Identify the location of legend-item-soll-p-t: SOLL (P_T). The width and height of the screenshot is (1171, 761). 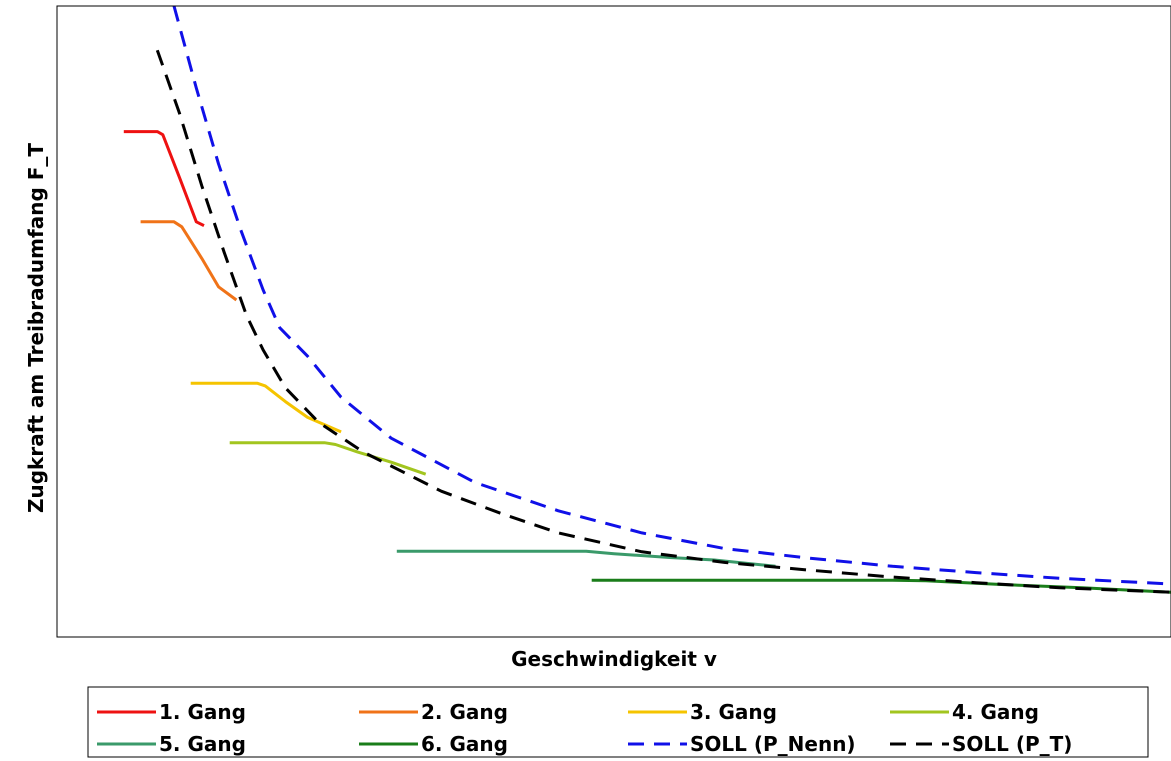
(981, 744).